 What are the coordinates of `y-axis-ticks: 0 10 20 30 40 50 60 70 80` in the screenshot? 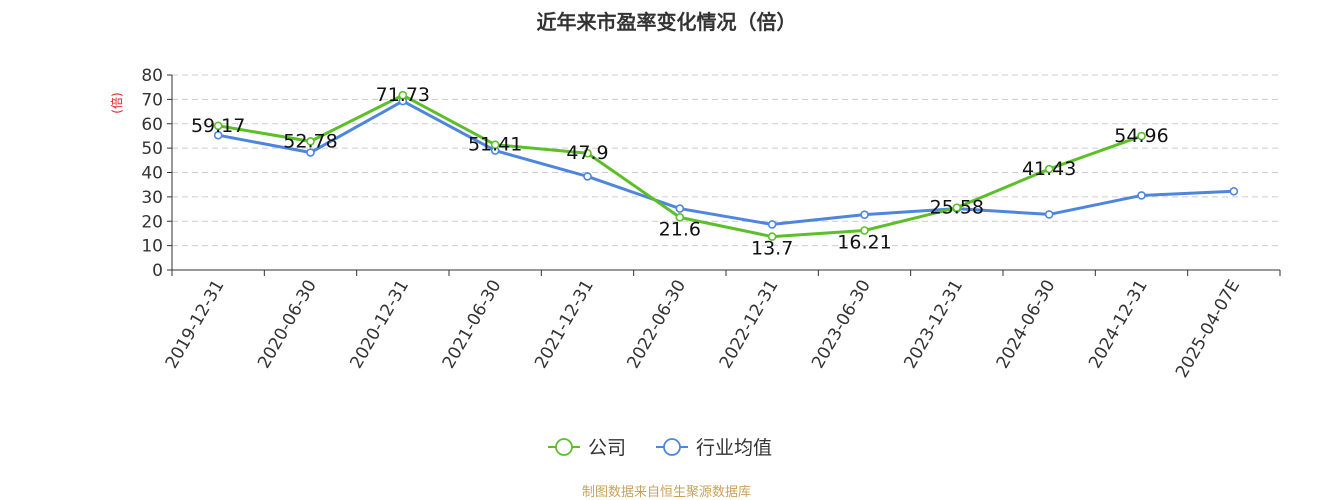 It's located at (156, 173).